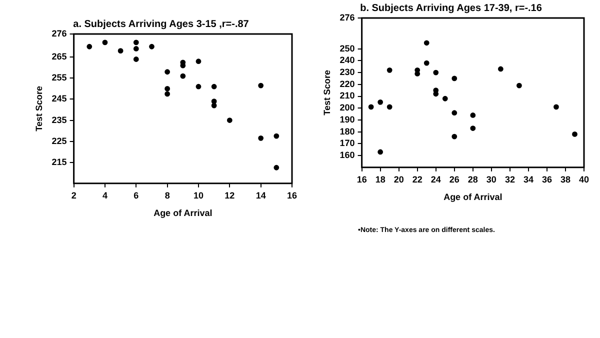 This screenshot has height=338, width=600. I want to click on y-tick-label: 190, so click(347, 119).